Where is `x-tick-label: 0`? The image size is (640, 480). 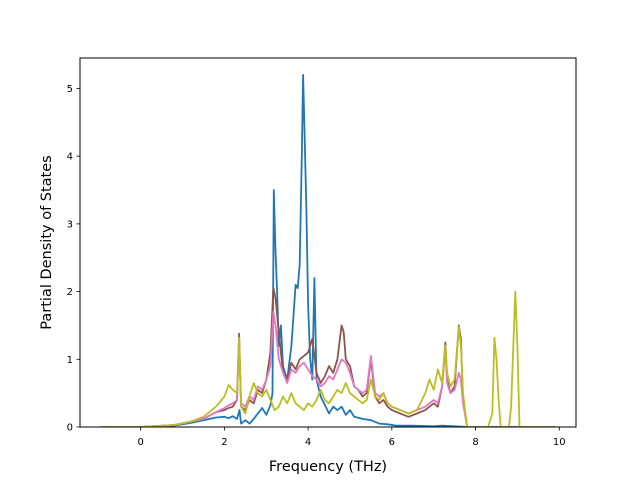
x-tick-label: 0 is located at coordinates (141, 442).